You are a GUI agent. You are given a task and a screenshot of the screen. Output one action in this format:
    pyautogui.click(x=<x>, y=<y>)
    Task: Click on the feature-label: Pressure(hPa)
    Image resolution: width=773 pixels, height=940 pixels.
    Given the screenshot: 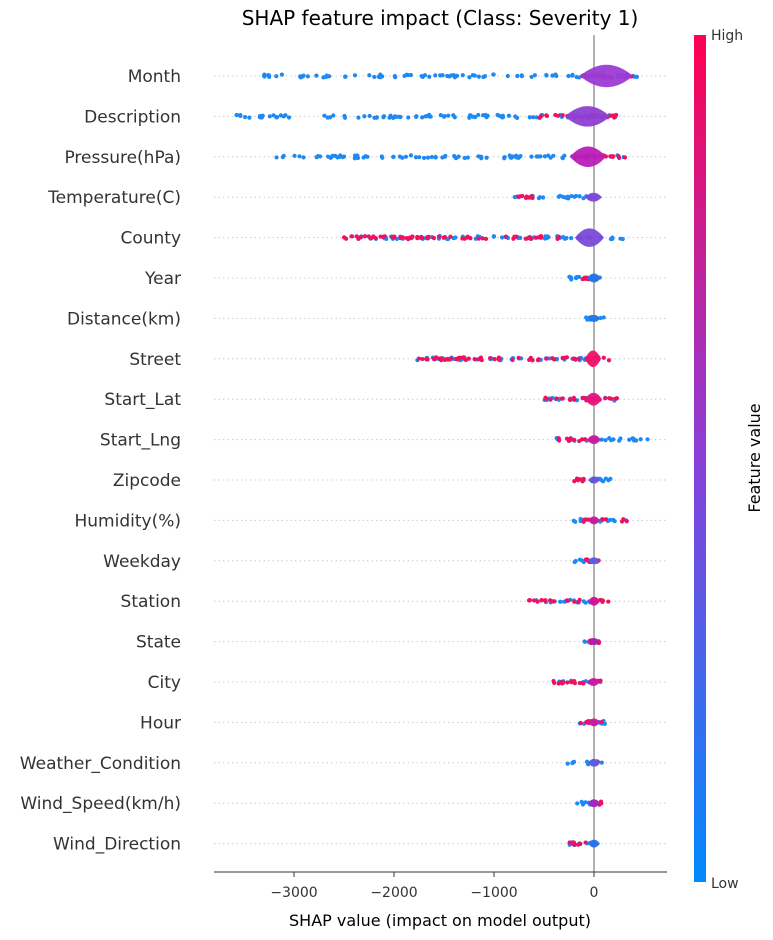 What is the action you would take?
    pyautogui.click(x=122, y=158)
    